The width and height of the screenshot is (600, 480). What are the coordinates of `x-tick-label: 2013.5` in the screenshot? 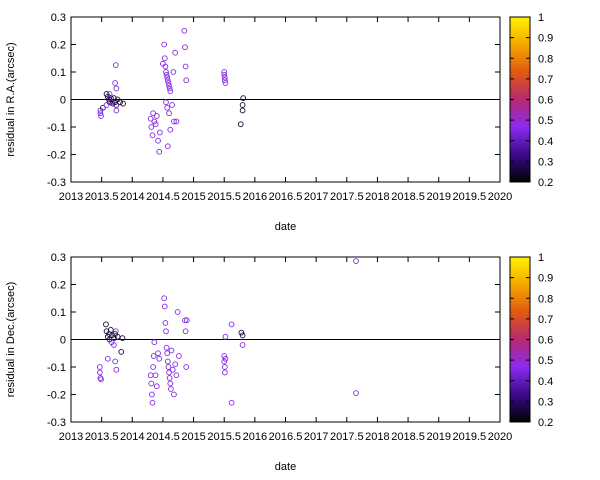 It's located at (102, 197).